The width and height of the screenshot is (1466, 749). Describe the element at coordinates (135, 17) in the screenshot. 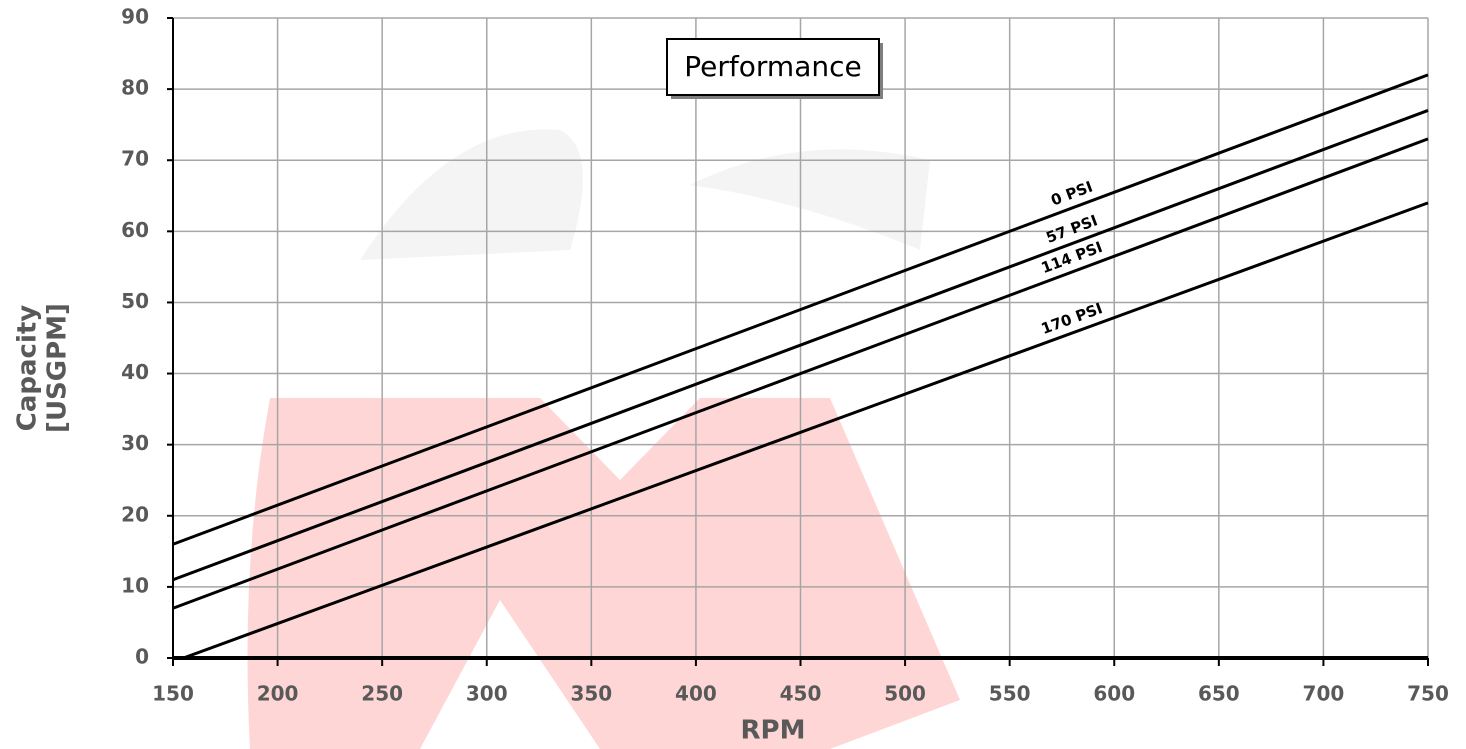

I see `y-tick-label: 90` at that location.